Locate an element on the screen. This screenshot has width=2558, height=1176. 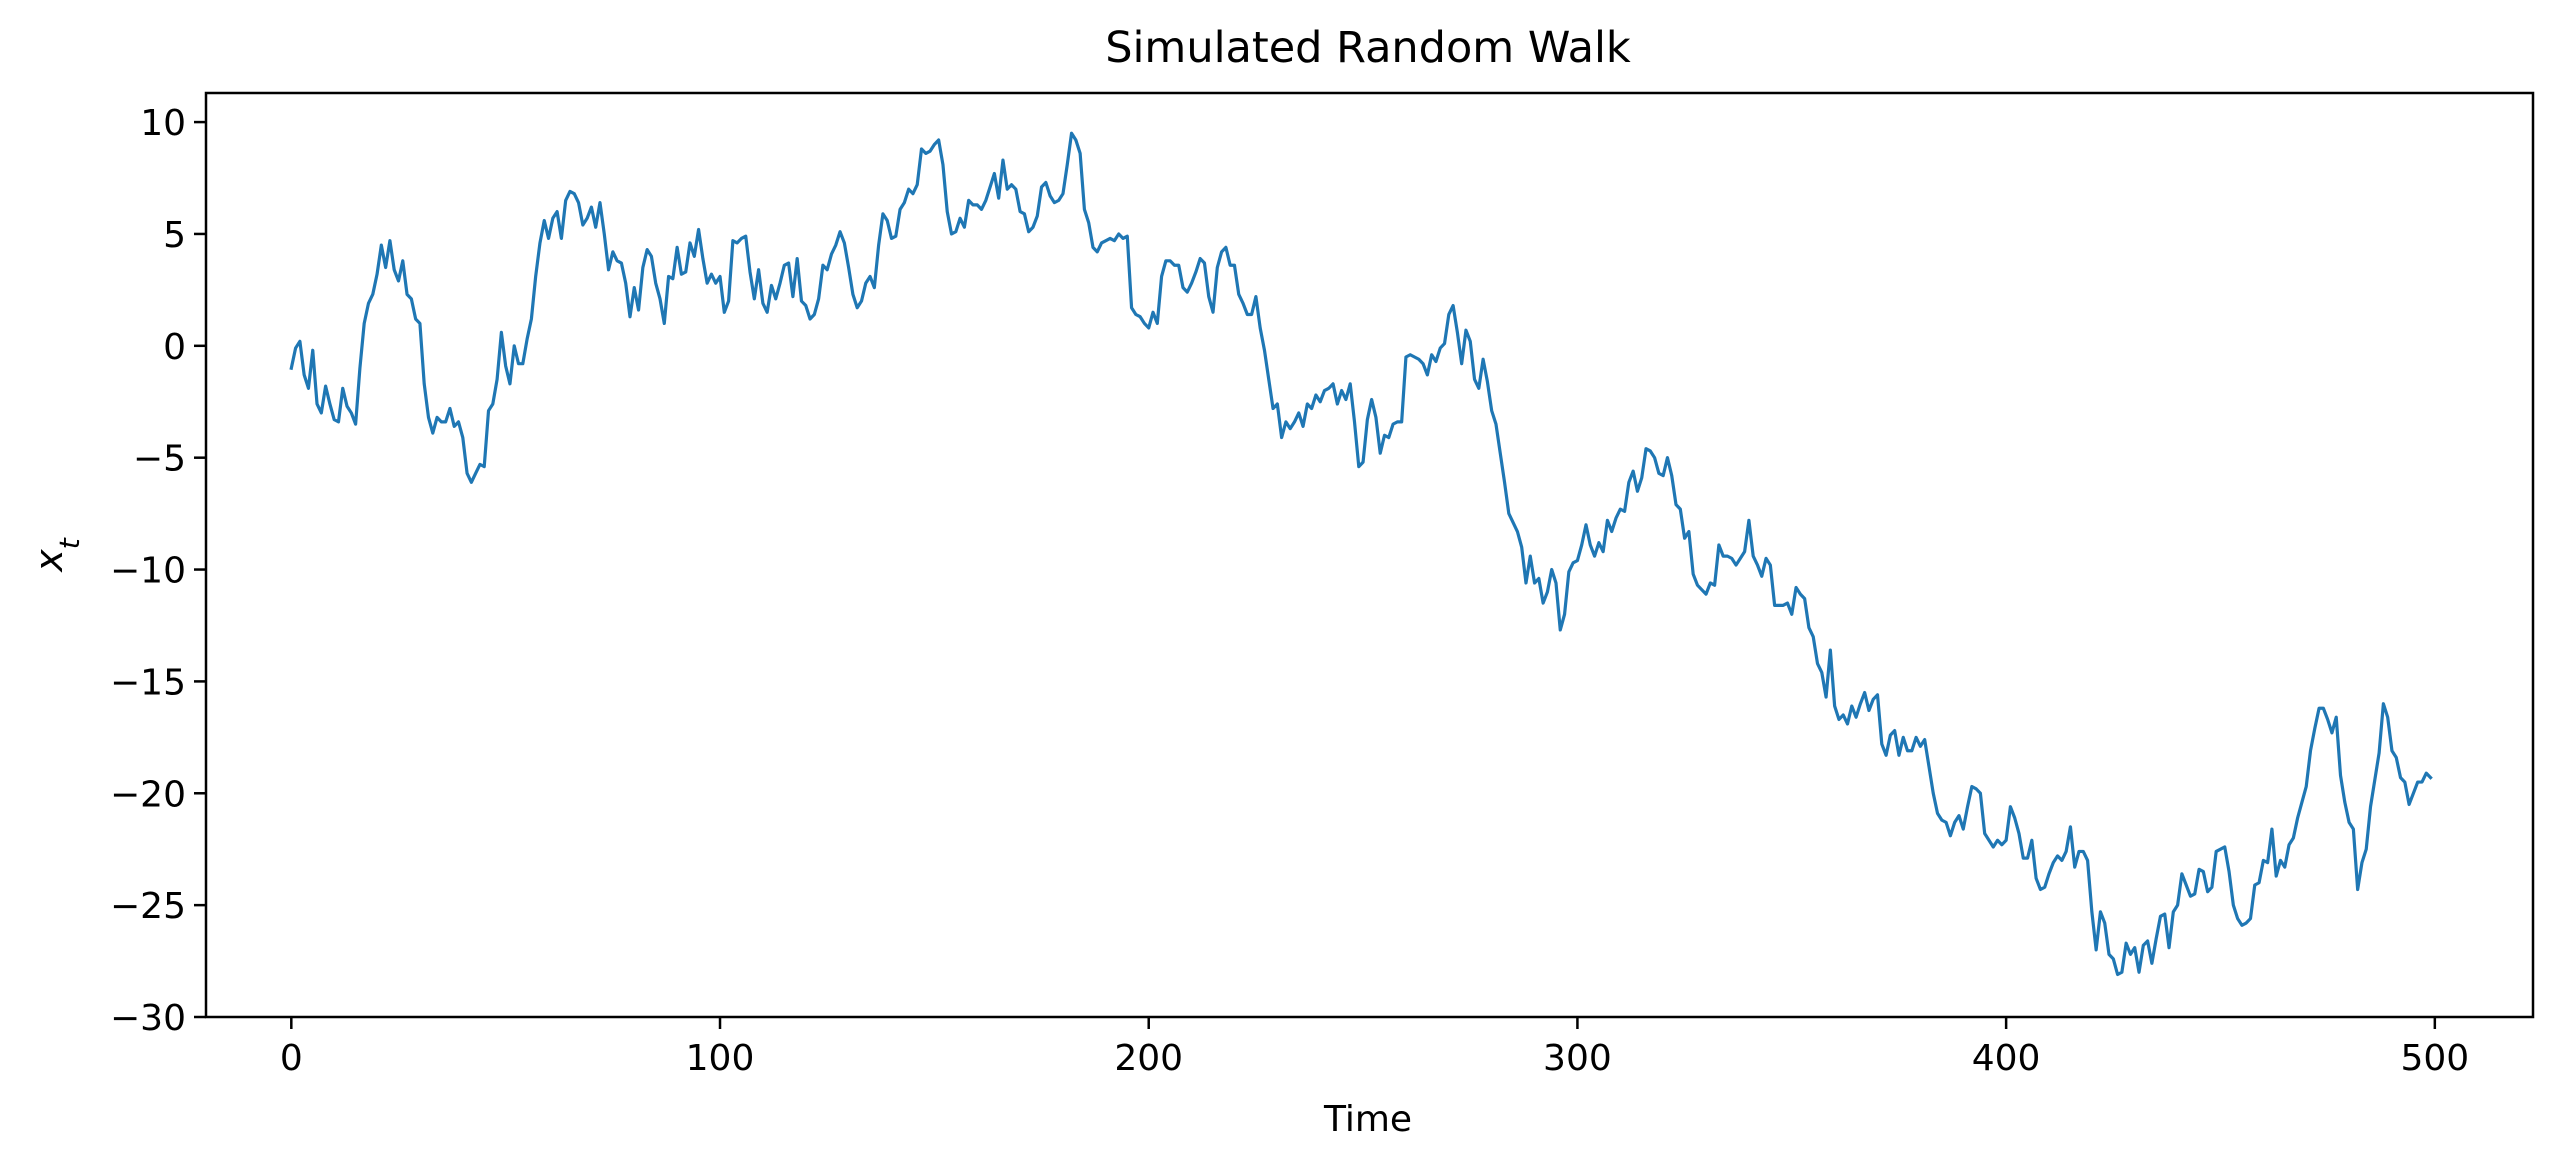
x-axis-label: Time is located at coordinates (1367, 1119).